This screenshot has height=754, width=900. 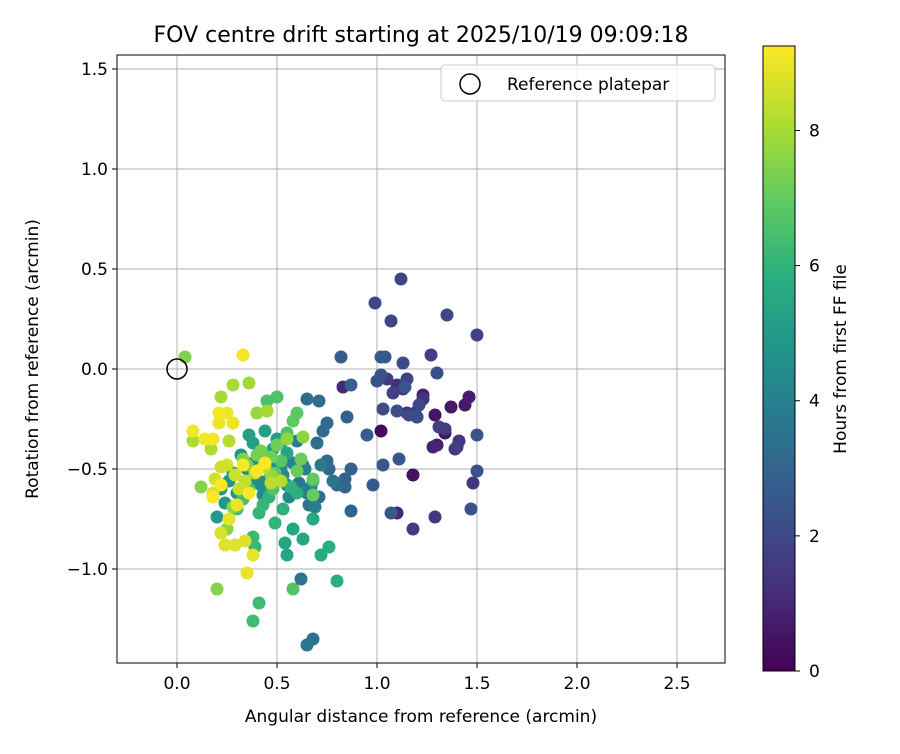 What do you see at coordinates (807, 401) in the screenshot?
I see `colorbar-ticks: 0 2 4 6 8` at bounding box center [807, 401].